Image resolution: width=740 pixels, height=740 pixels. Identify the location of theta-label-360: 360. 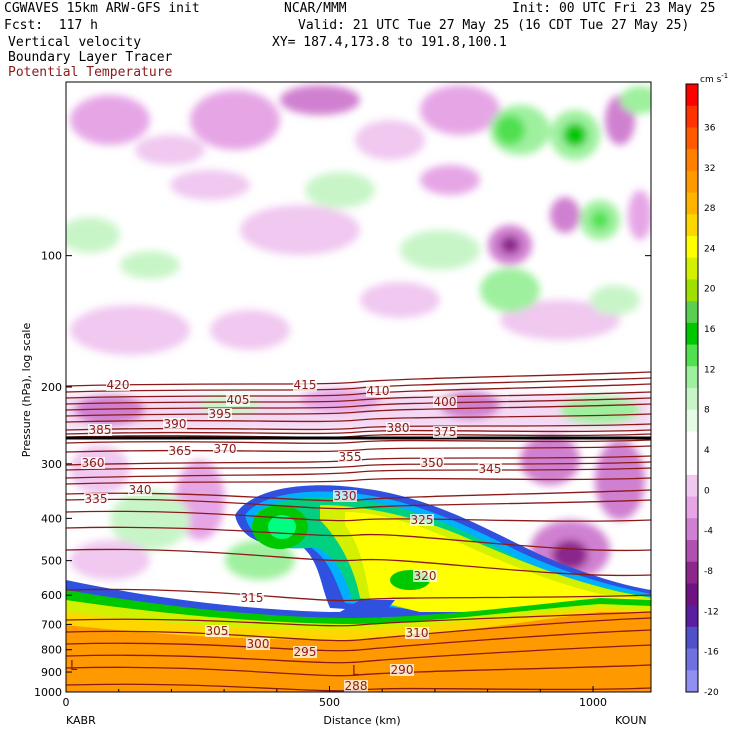
(93, 463).